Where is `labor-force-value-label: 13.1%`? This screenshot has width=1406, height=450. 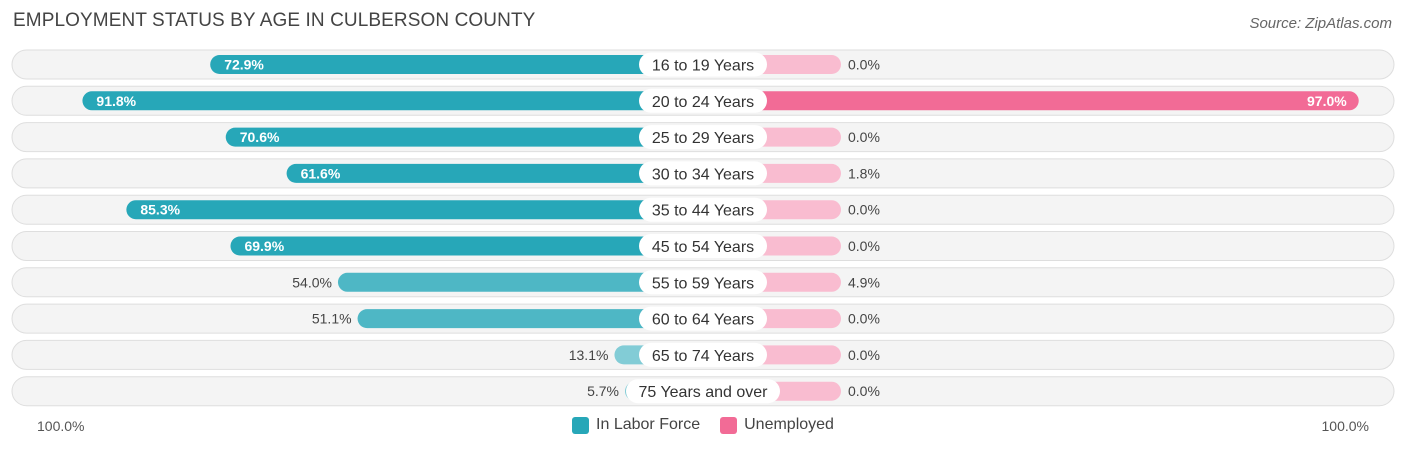
labor-force-value-label: 13.1% is located at coordinates (589, 355).